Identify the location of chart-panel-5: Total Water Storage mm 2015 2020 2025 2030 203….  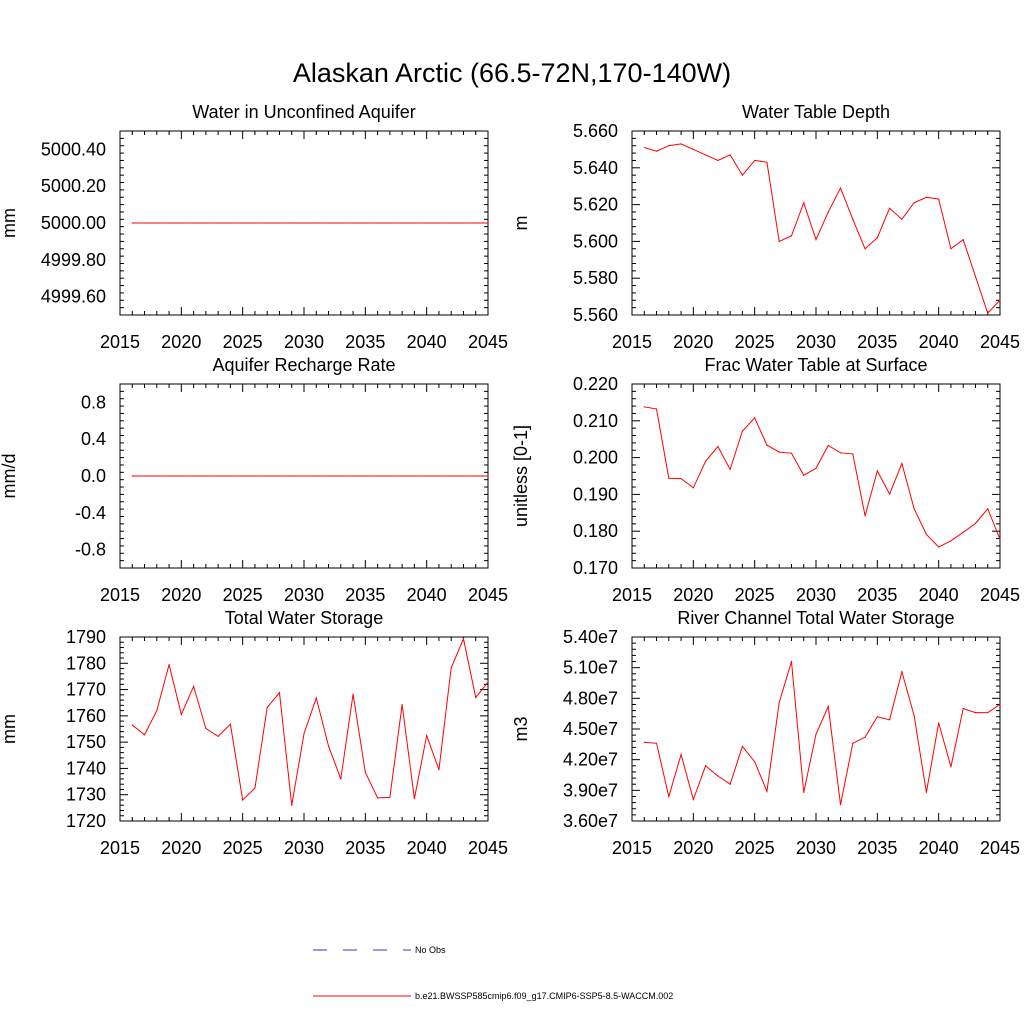
(254, 733).